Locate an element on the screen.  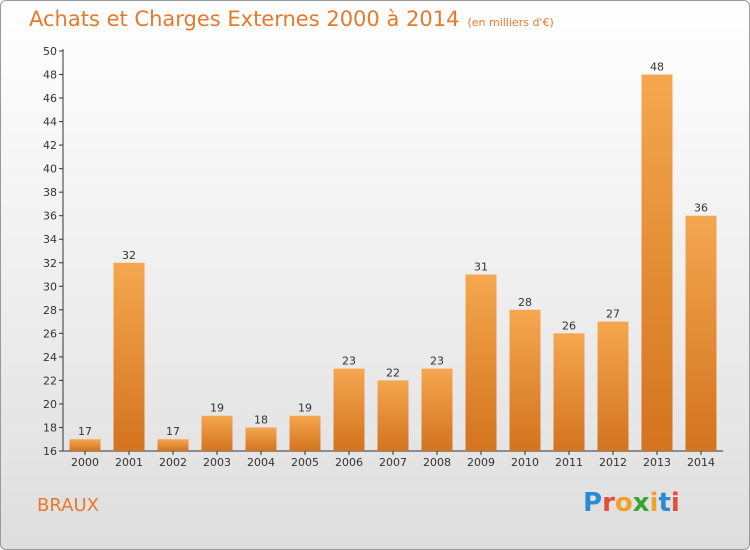
logo-letter: x is located at coordinates (641, 503).